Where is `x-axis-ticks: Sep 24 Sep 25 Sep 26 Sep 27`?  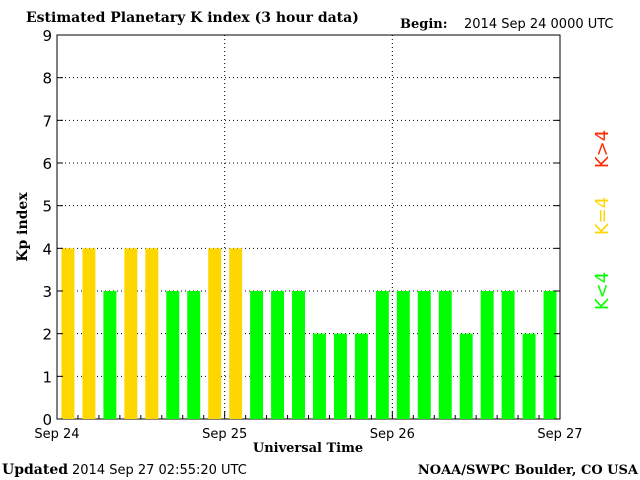 x-axis-ticks: Sep 24 Sep 25 Sep 26 Sep 27 is located at coordinates (308, 426).